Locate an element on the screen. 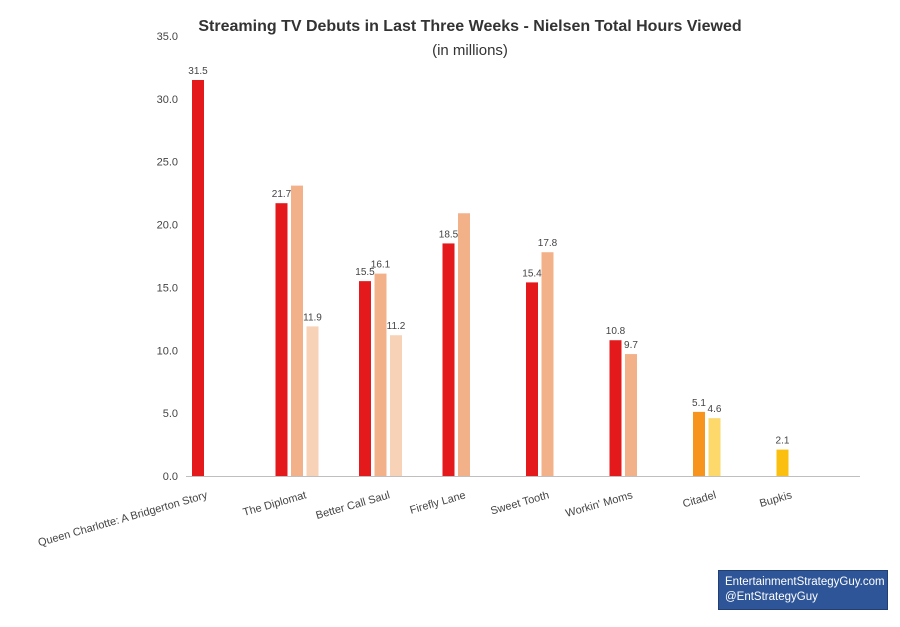  x-tick-label-3: Firefly Lane is located at coordinates (438, 502).